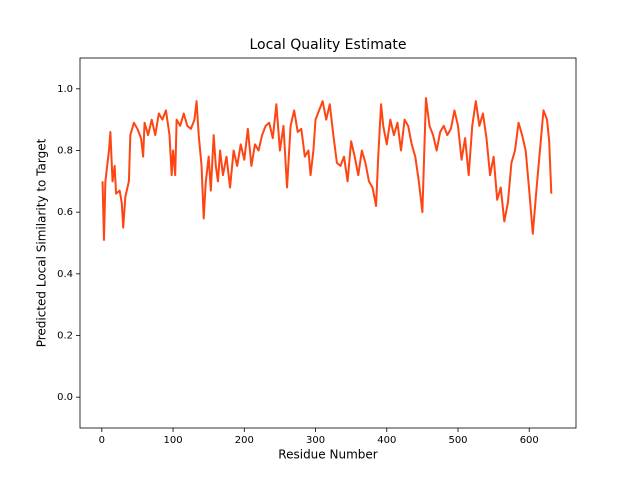 The image size is (640, 480). What do you see at coordinates (315, 440) in the screenshot?
I see `x-tick-label: 300` at bounding box center [315, 440].